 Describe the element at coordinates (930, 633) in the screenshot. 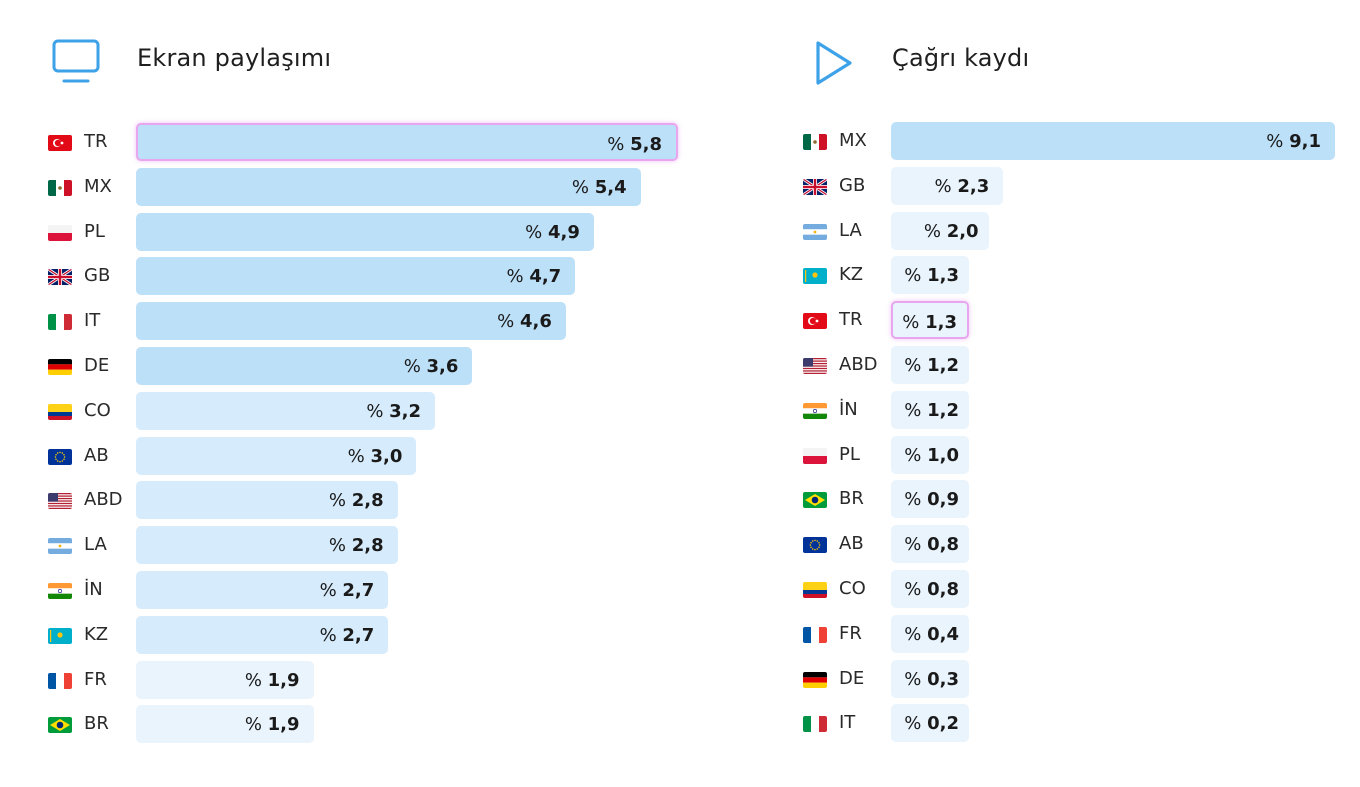

I see `bar: % 0,4` at that location.